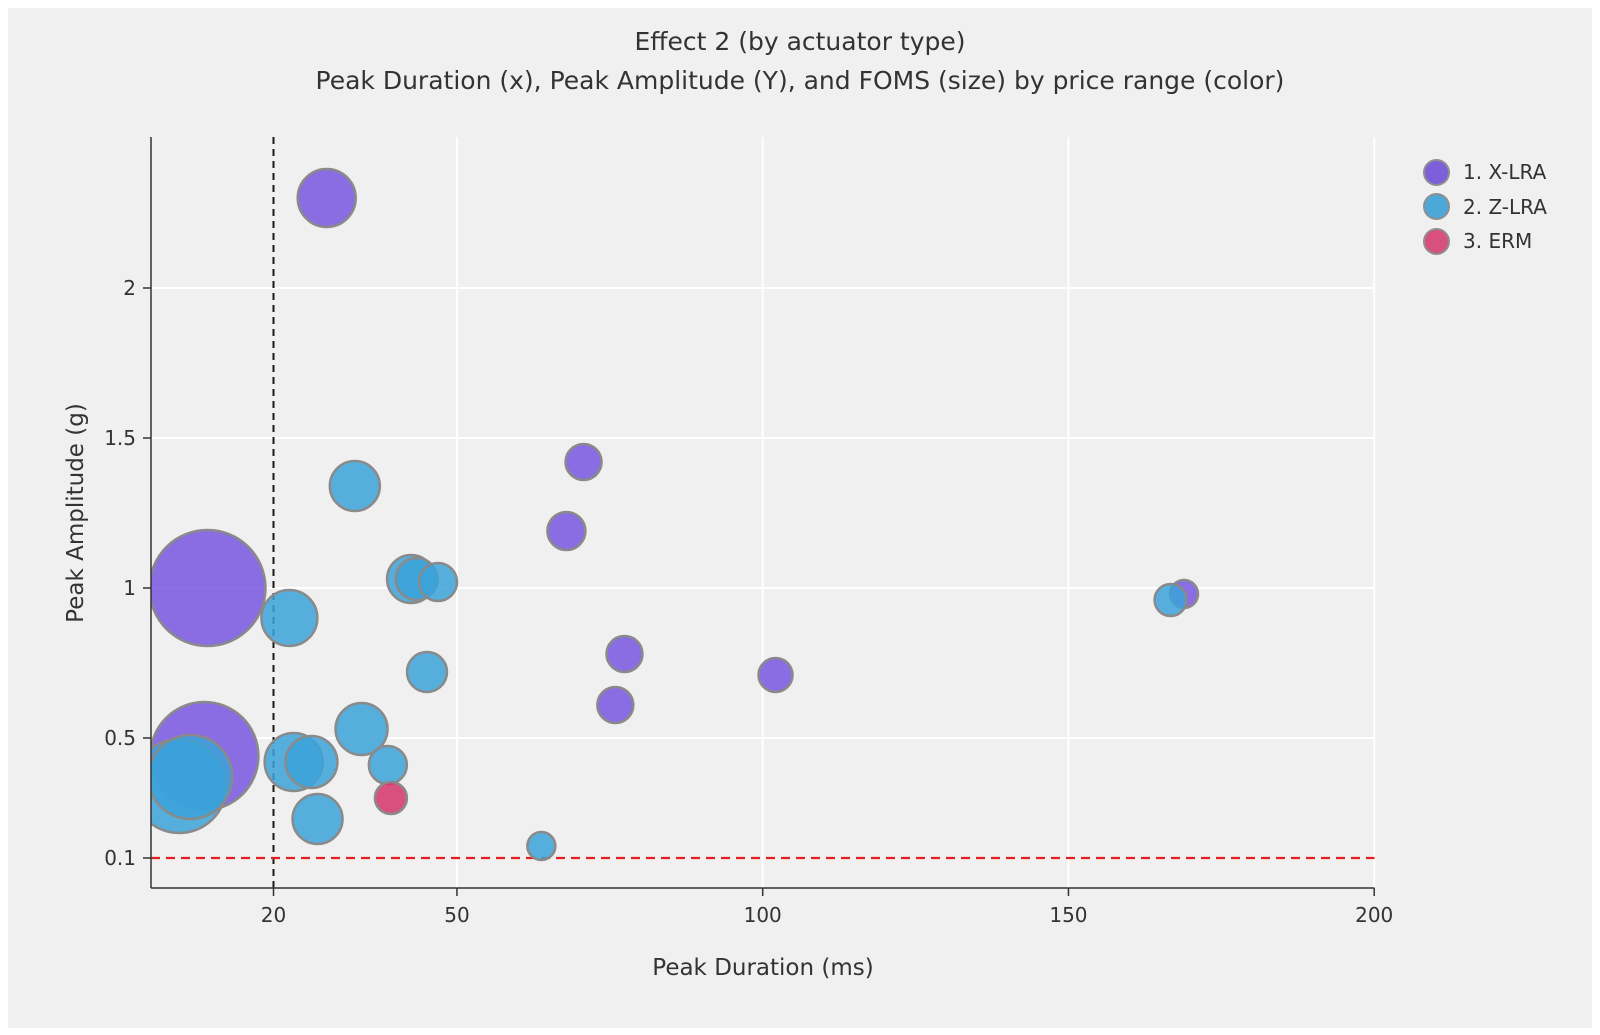 This screenshot has height=1035, width=1600. Describe the element at coordinates (456, 915) in the screenshot. I see `x-tick-label: 50` at that location.